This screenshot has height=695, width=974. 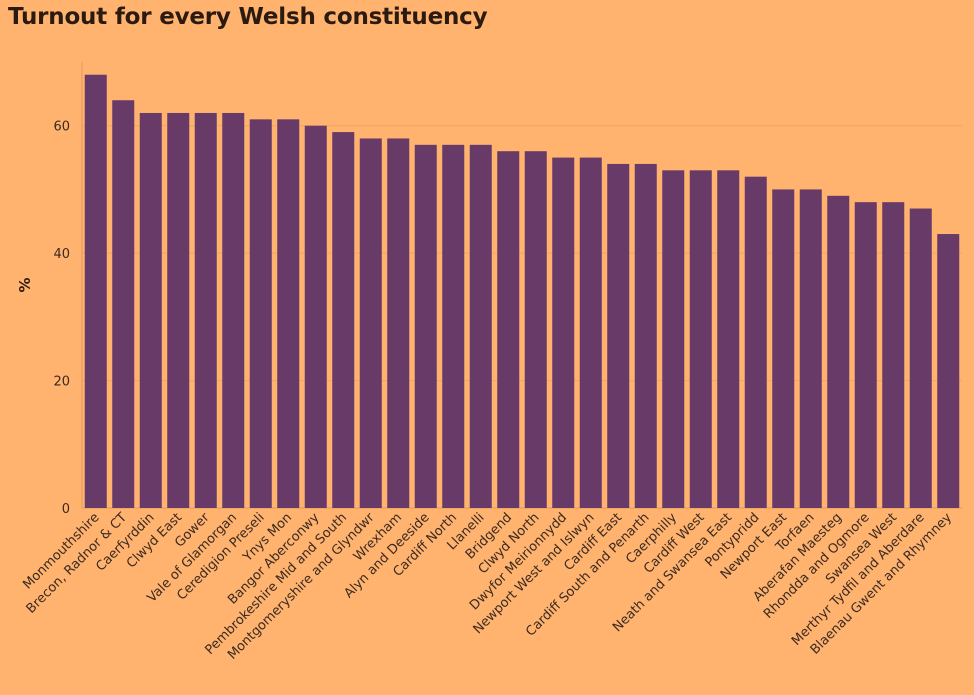 I want to click on bar: Cardiff North: 57, so click(x=453, y=326).